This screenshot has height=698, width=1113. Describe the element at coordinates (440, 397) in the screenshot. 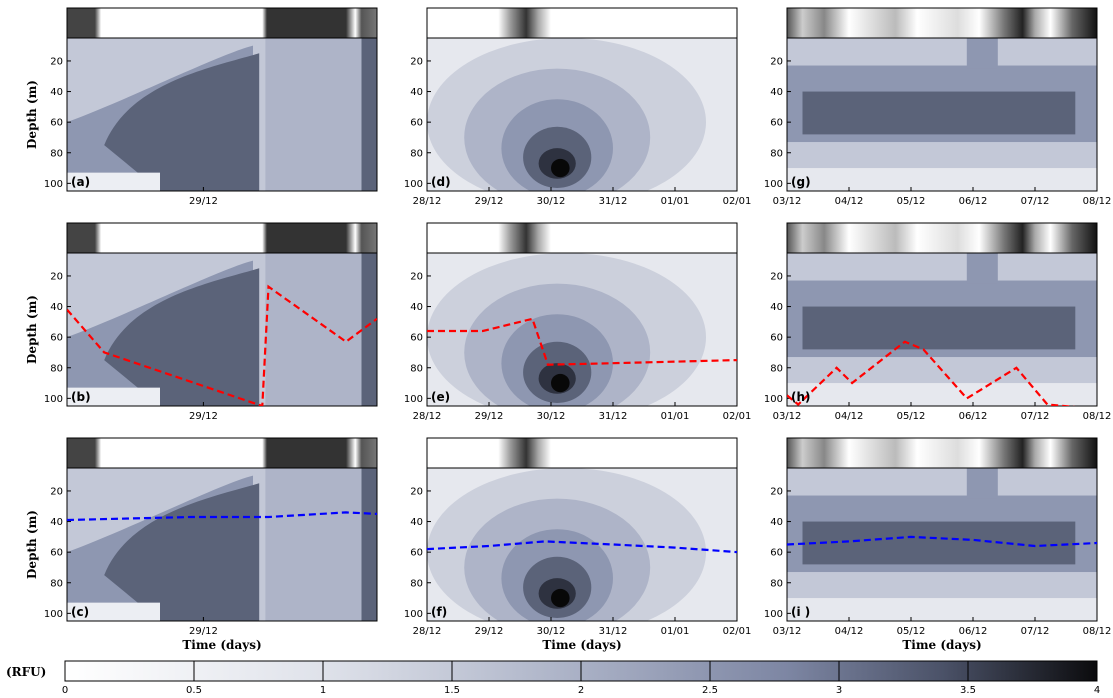

I see `panel-label: (e)` at that location.